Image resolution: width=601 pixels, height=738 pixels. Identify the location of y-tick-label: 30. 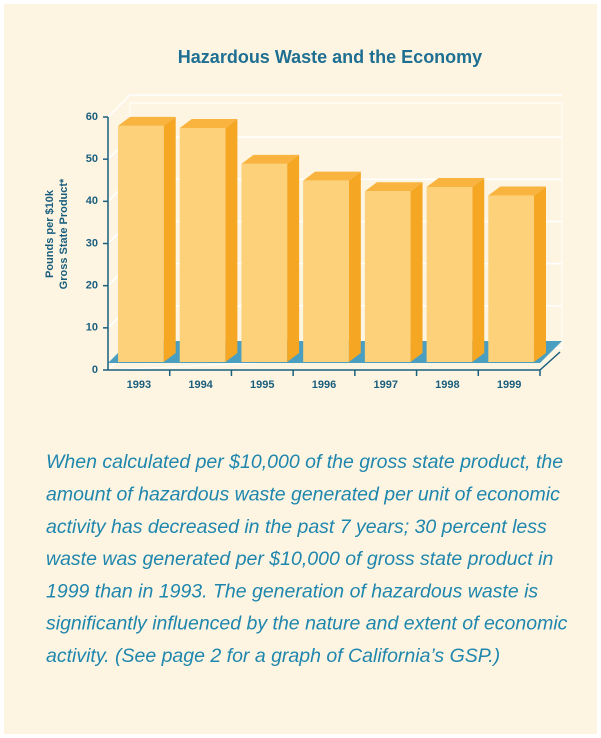
(92, 243).